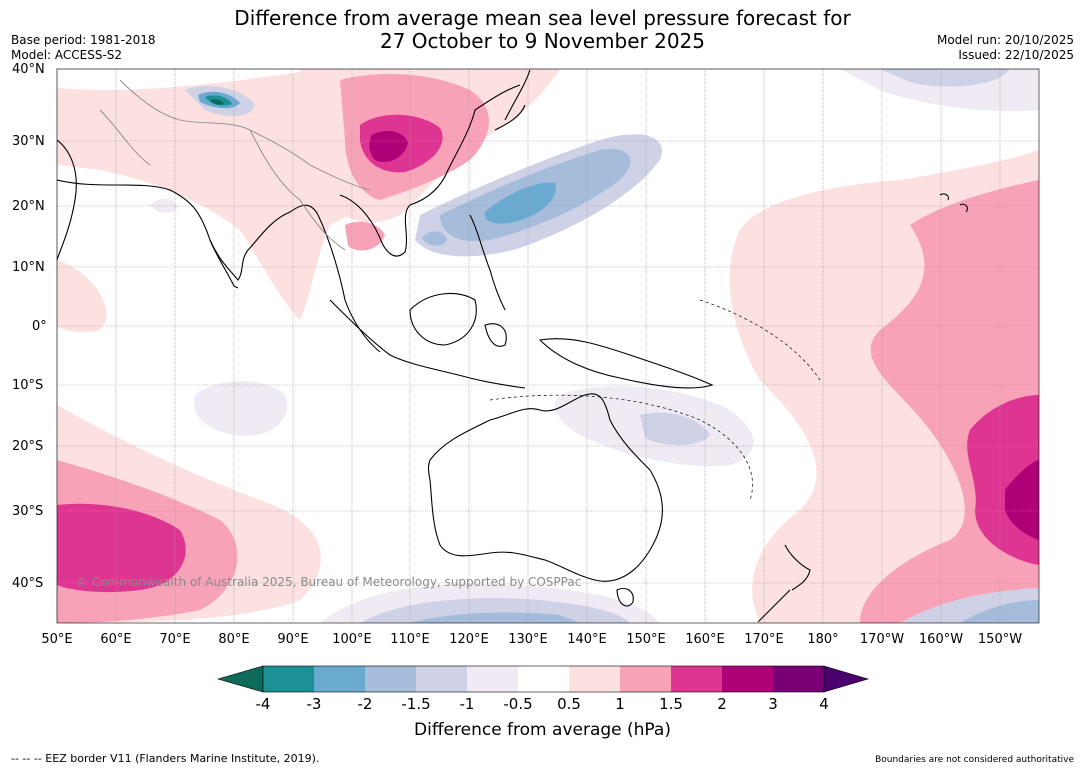 The height and width of the screenshot is (770, 1085). What do you see at coordinates (57, 639) in the screenshot?
I see `lon-label: 50°E` at bounding box center [57, 639].